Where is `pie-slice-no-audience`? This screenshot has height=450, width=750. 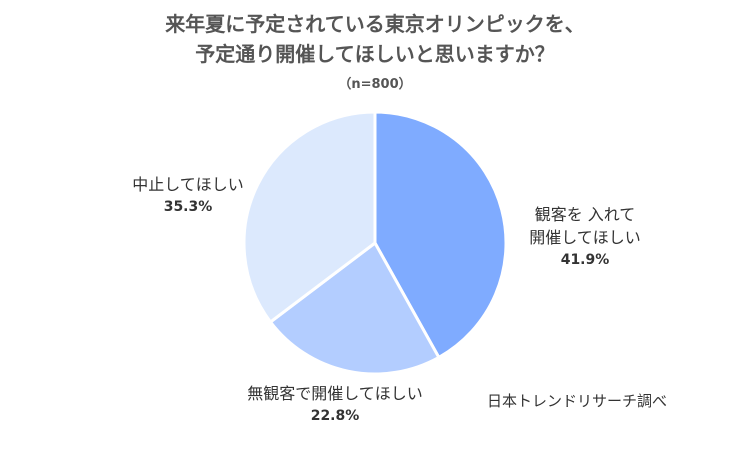 pie-slice-no-audience is located at coordinates (354, 308).